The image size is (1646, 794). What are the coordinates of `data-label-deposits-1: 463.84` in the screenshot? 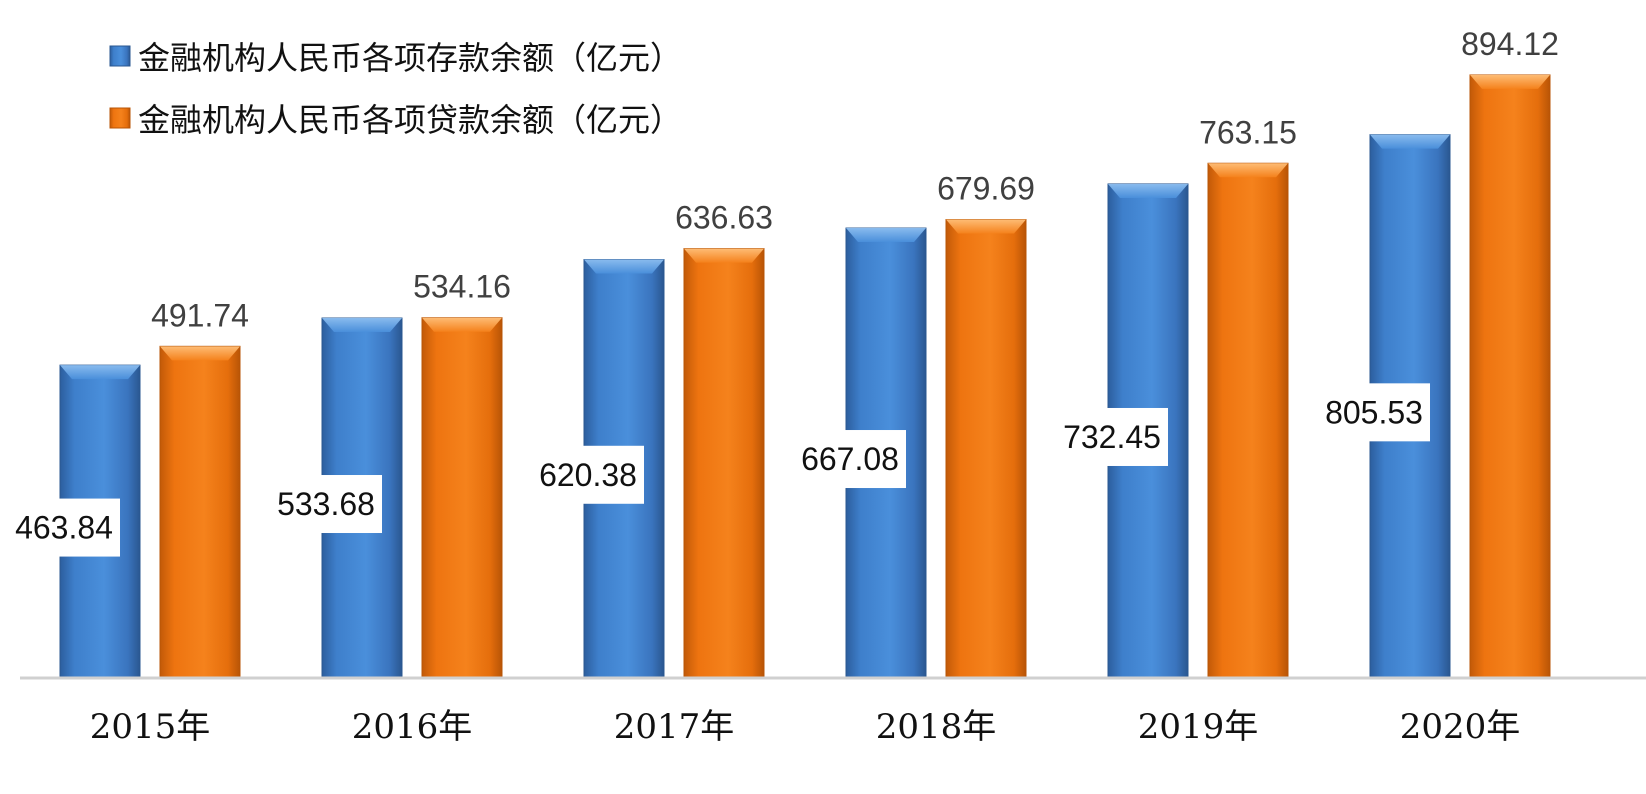 It's located at (64, 528).